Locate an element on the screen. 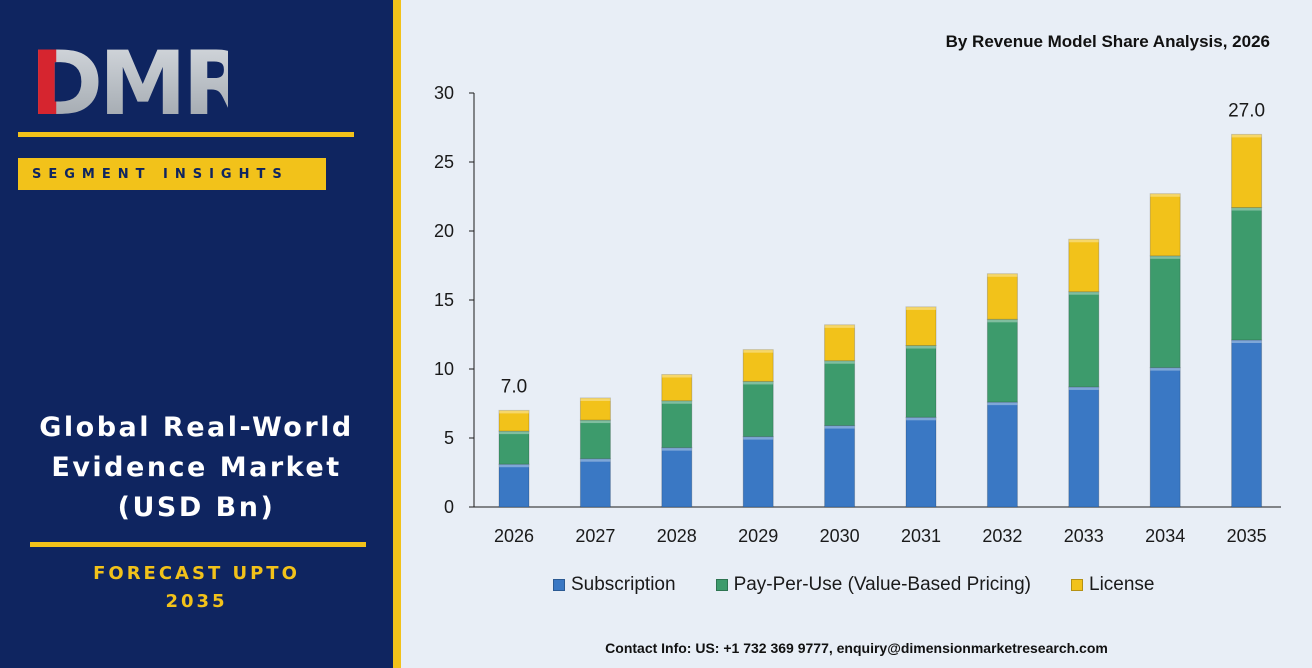  chart-title: By Revenue Model Share Analysis, 2026 is located at coordinates (1107, 41).